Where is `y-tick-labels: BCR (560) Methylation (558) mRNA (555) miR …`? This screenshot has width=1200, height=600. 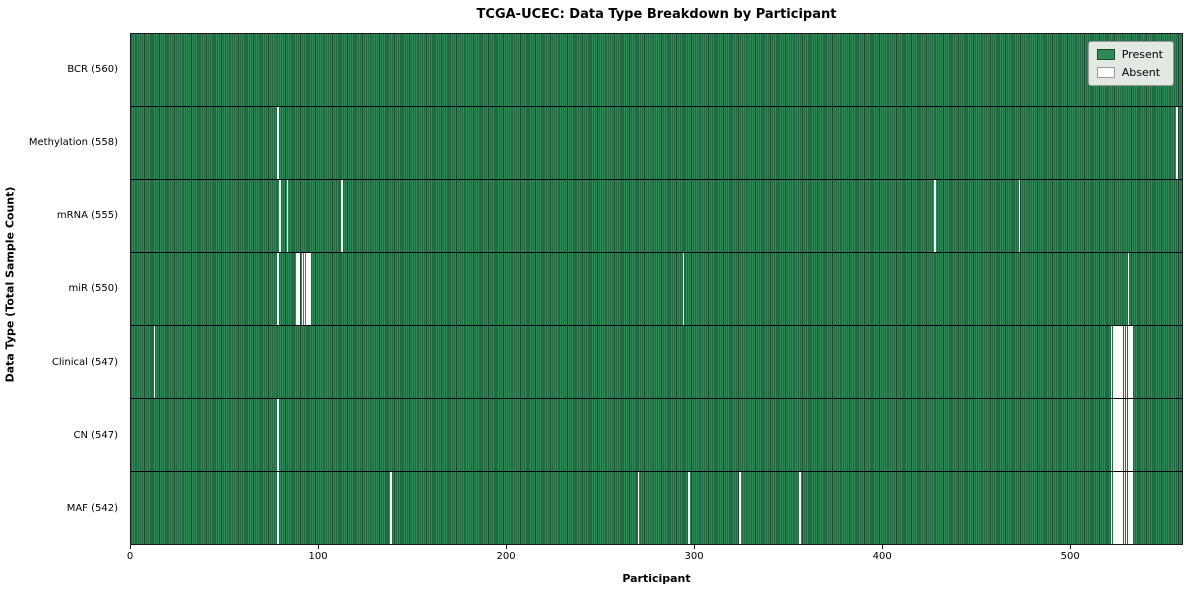 y-tick-labels: BCR (560) Methylation (558) mRNA (555) miR … is located at coordinates (62, 289).